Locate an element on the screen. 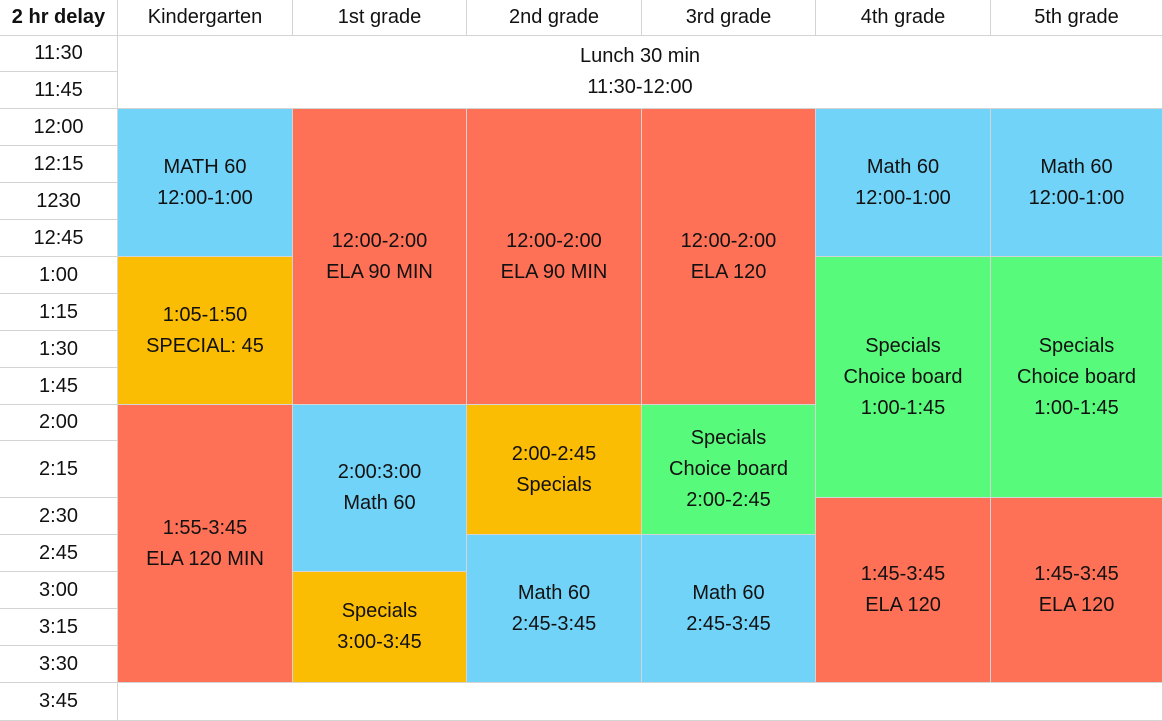 This screenshot has width=1163, height=721. time-label: 2:30 is located at coordinates (58, 515).